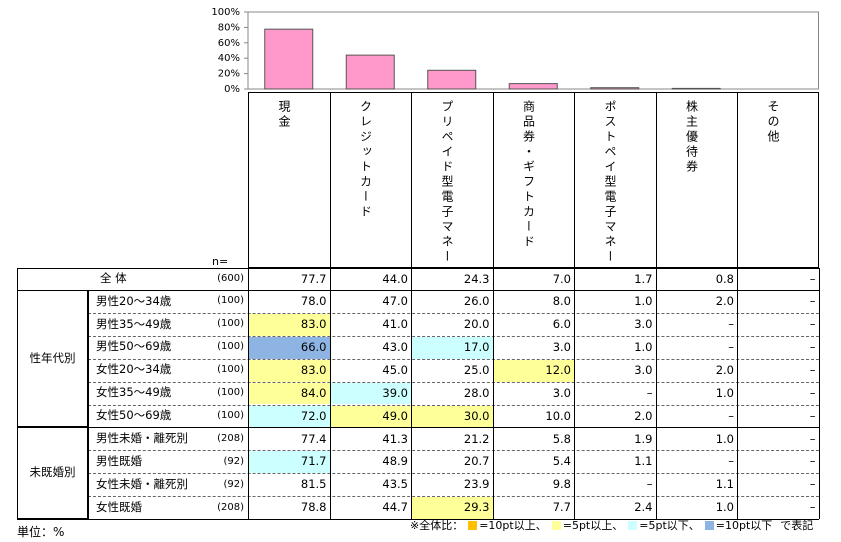  Describe the element at coordinates (230, 278) in the screenshot. I see `row-n: (600)` at that location.